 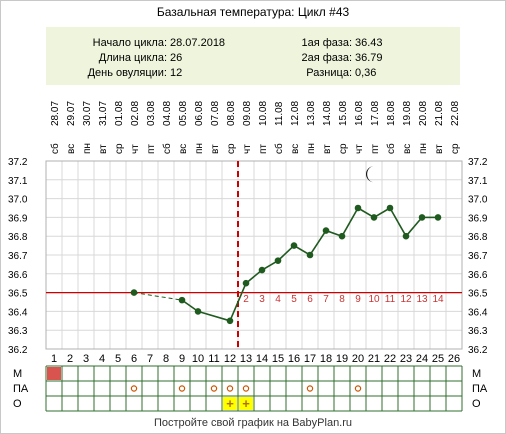 What do you see at coordinates (478, 331) in the screenshot?
I see `y-tick-right: 36.3` at bounding box center [478, 331].